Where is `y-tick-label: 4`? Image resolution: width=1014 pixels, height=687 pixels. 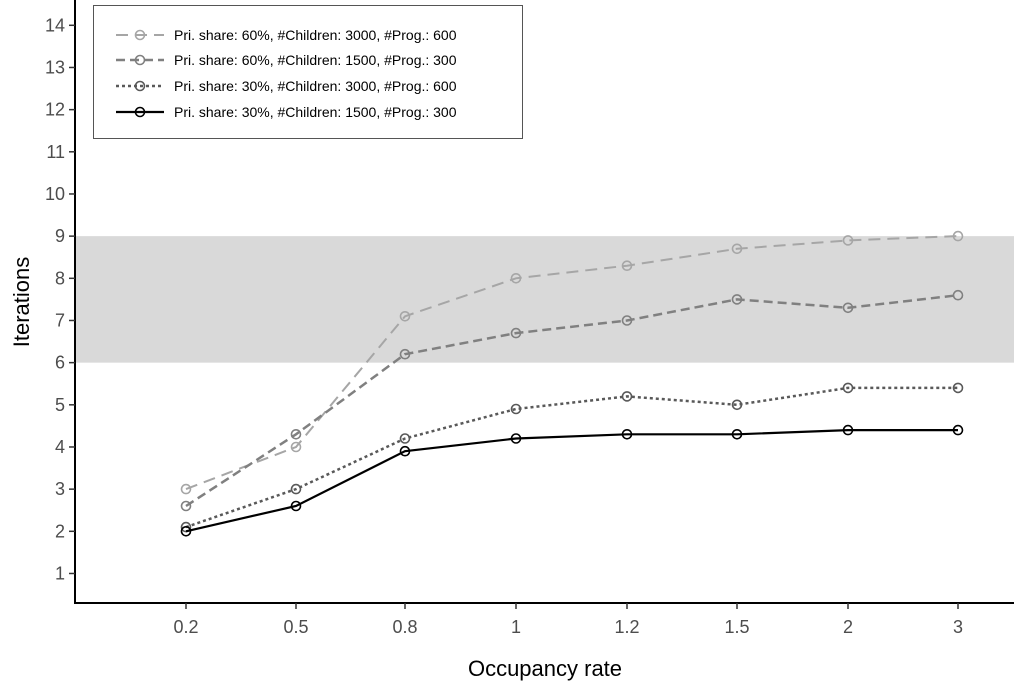
y-tick-label: 4 is located at coordinates (60, 447).